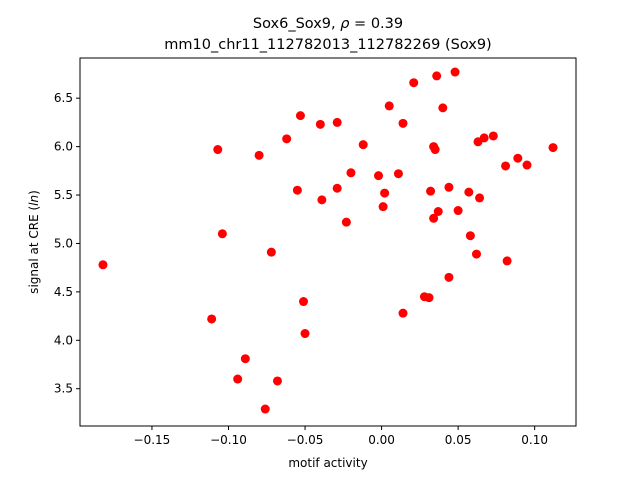  I want to click on y-tick-label: 6.5, so click(63, 98).